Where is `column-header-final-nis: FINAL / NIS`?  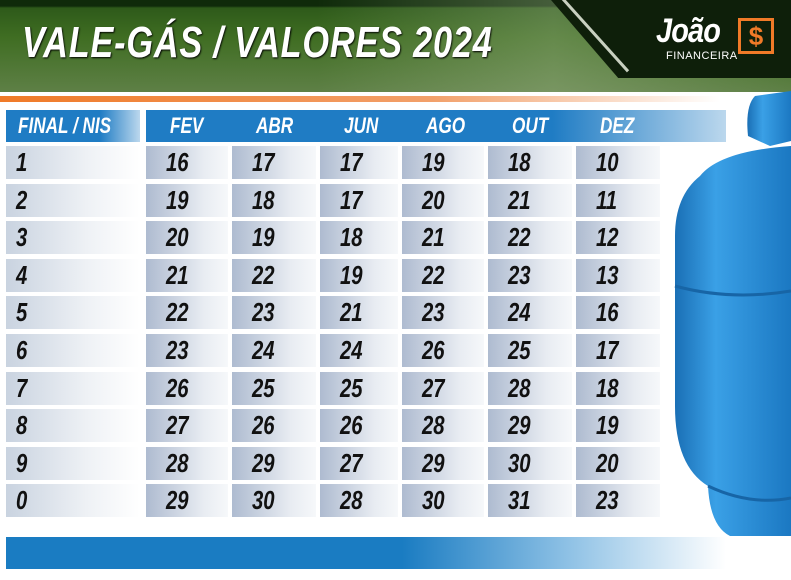
column-header-final-nis: FINAL / NIS is located at coordinates (65, 125).